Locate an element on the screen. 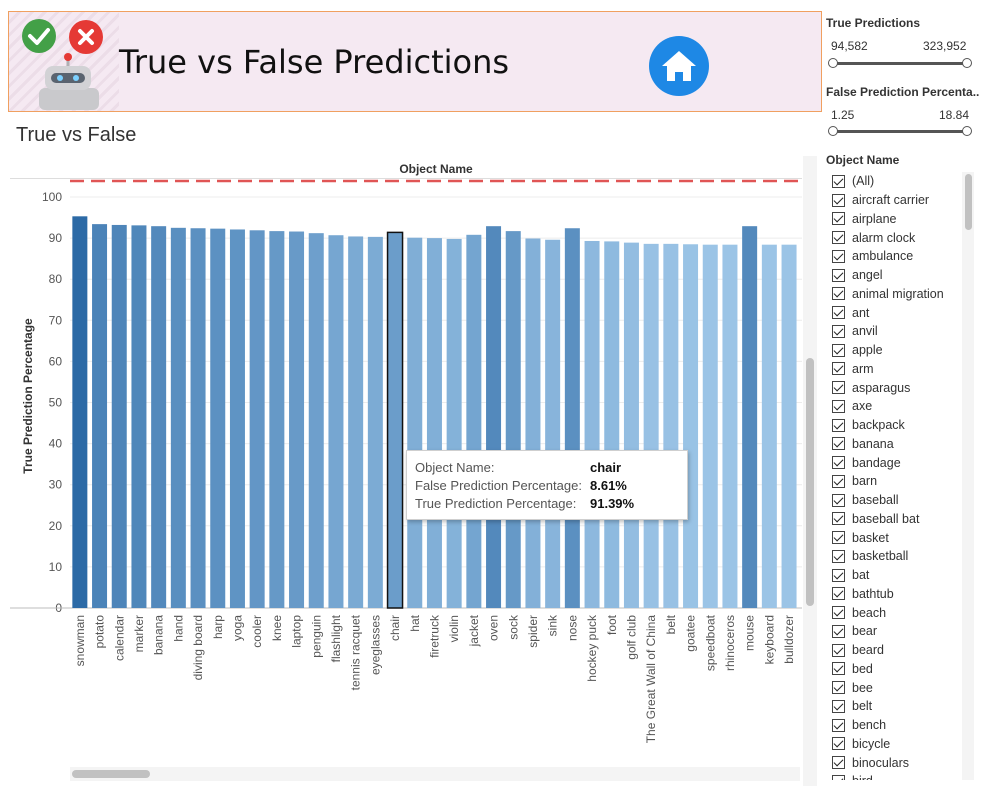 This screenshot has width=984, height=798. filter-list-item: ant is located at coordinates (903, 312).